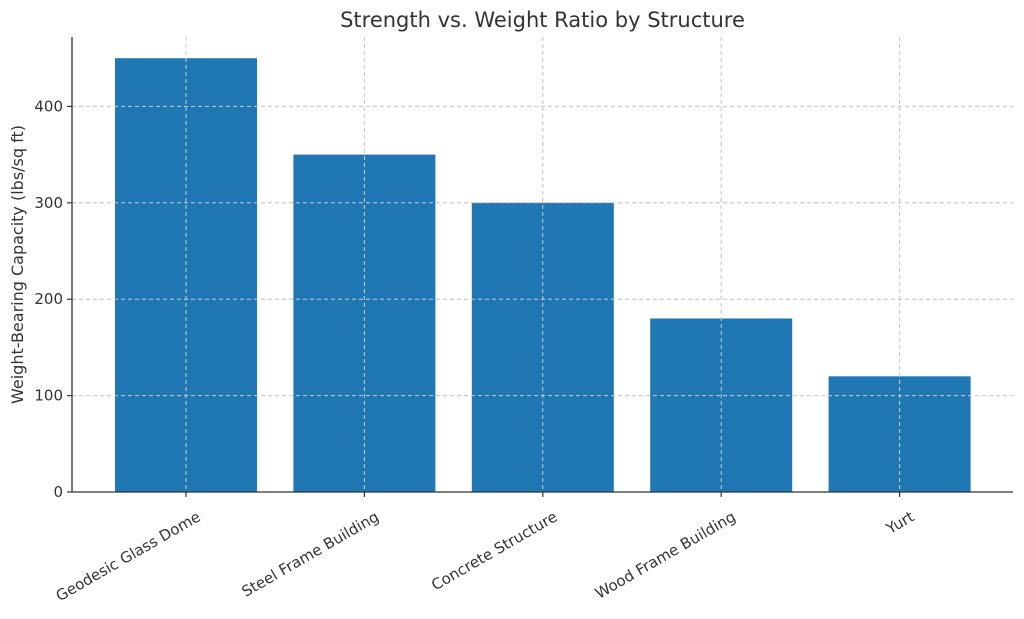 Image resolution: width=1024 pixels, height=619 pixels. What do you see at coordinates (665, 555) in the screenshot?
I see `x-tick-label: Wood Frame Building` at bounding box center [665, 555].